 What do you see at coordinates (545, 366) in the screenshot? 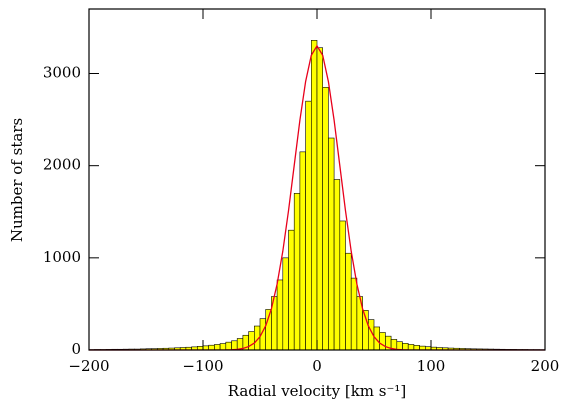
I see `x-tick-label: 200` at bounding box center [545, 366].